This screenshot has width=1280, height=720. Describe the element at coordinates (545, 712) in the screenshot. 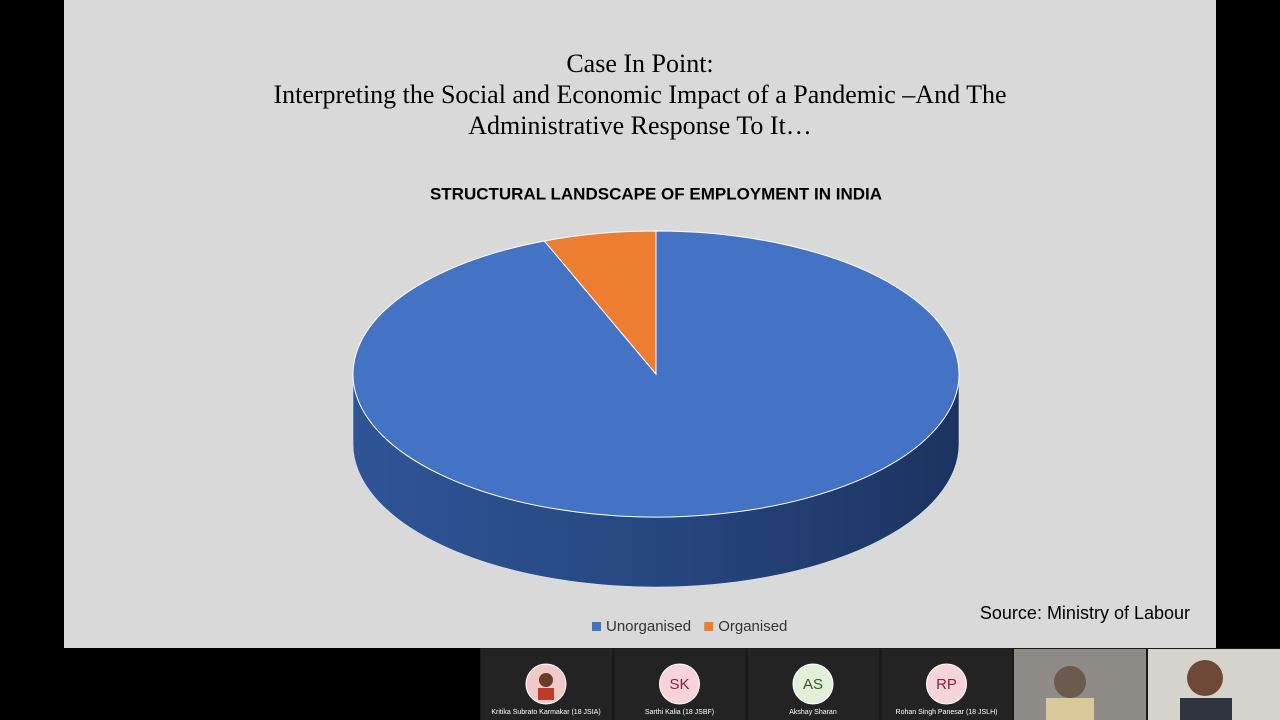

I see `participant-name: Kritika Subrato Karmakar (18 JSIA)` at that location.